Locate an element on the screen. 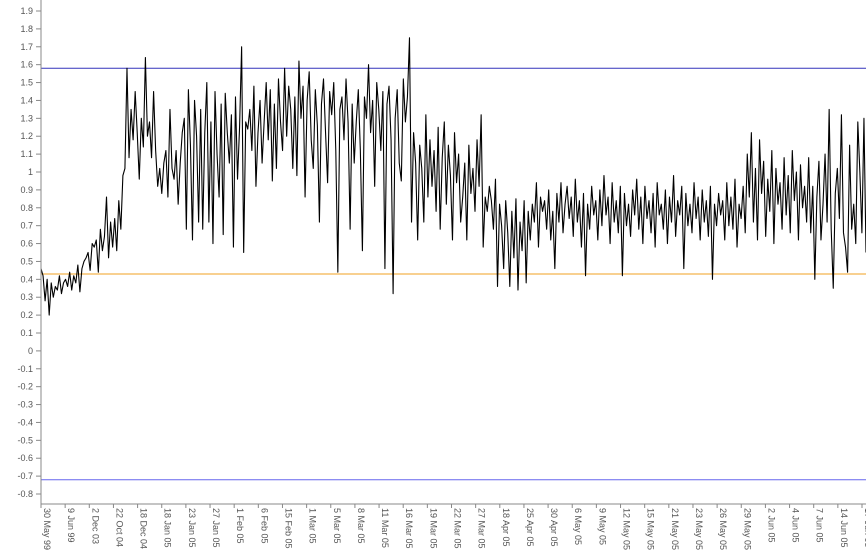 The height and width of the screenshot is (556, 866). x-tick: 25 Apr 05 is located at coordinates (529, 525).